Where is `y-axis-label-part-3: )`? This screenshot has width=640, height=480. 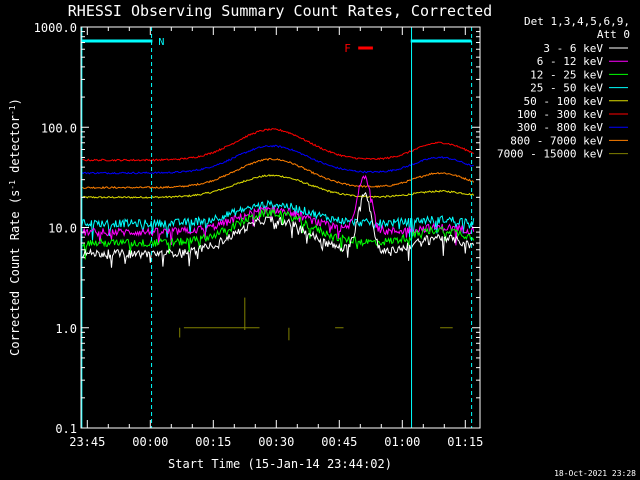 y-axis-label-part-3: ) is located at coordinates (15, 101).